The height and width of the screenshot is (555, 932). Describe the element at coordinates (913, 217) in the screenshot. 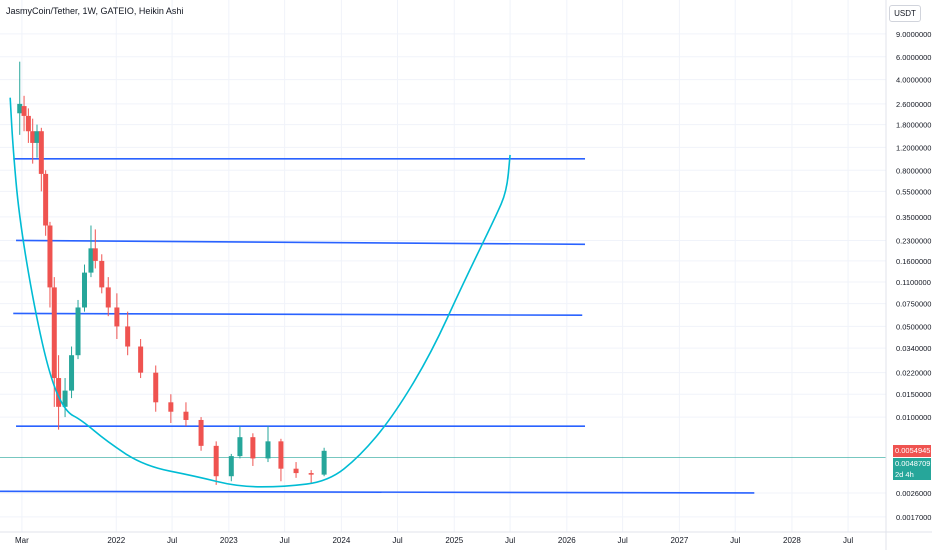

I see `y-tick-label: 0.3500000` at that location.